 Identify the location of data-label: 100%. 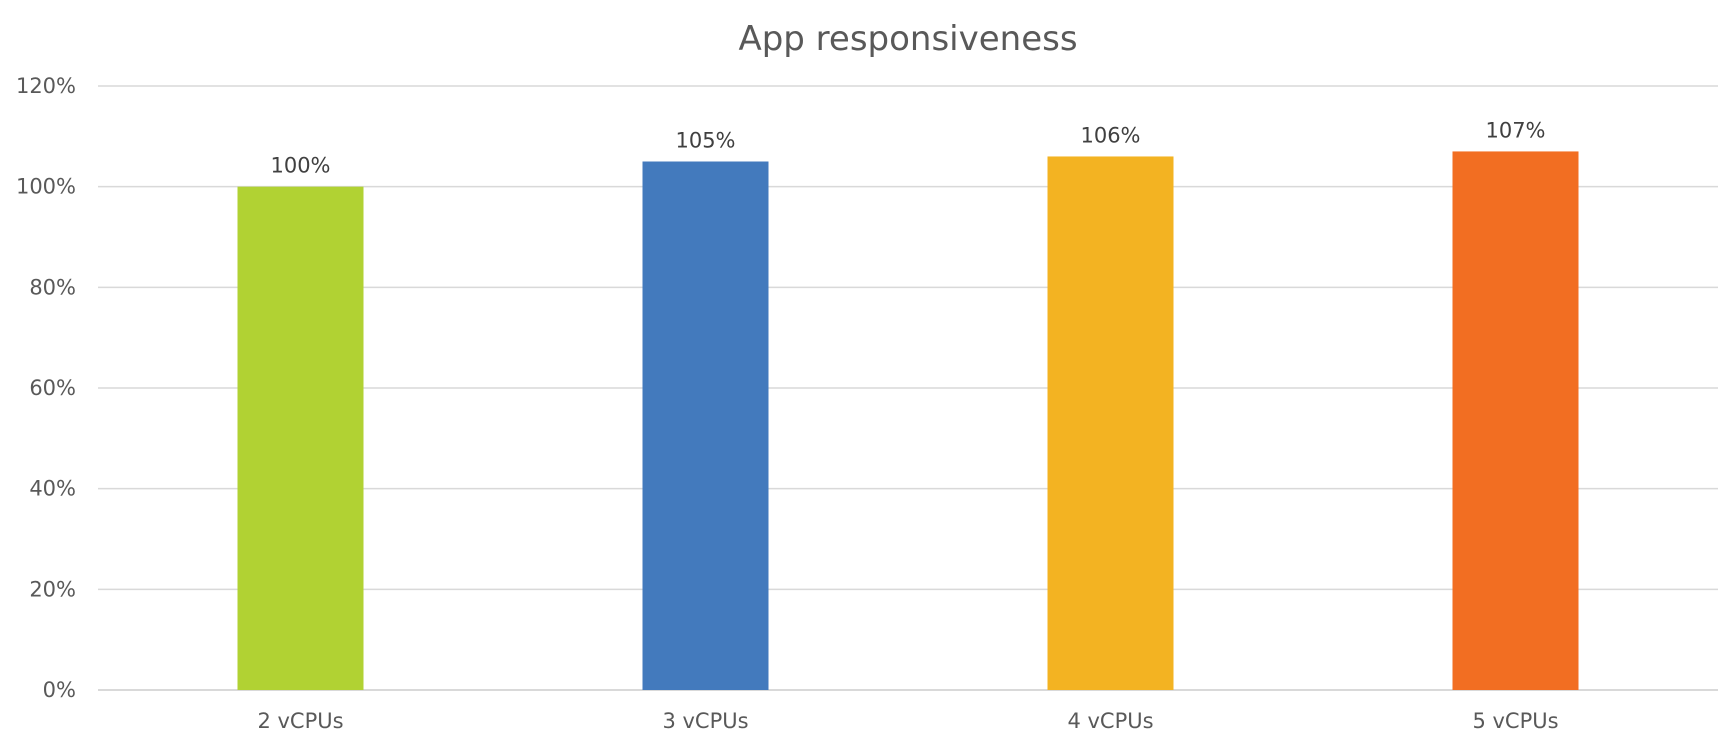
(300, 166).